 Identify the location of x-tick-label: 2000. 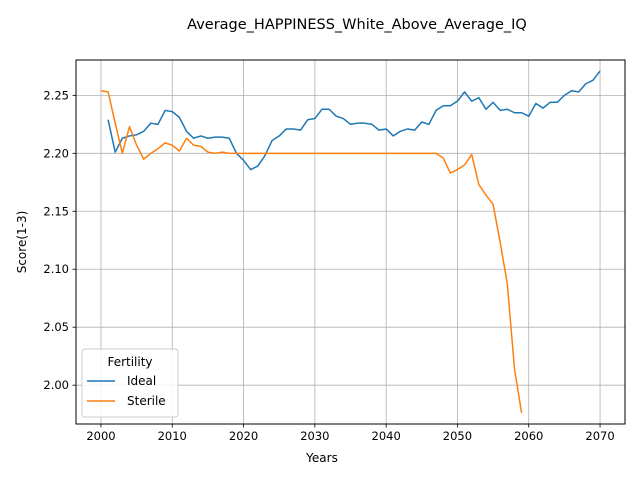
(100, 436).